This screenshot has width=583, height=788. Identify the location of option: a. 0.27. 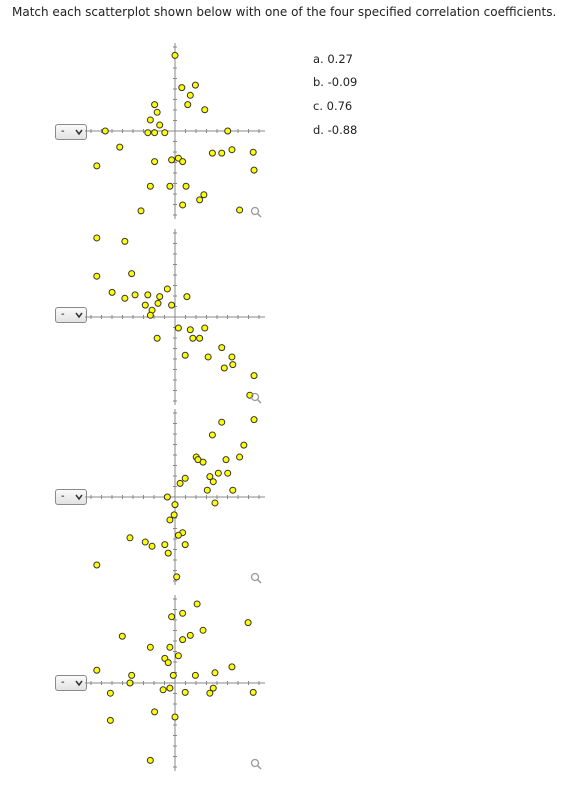
(333, 59).